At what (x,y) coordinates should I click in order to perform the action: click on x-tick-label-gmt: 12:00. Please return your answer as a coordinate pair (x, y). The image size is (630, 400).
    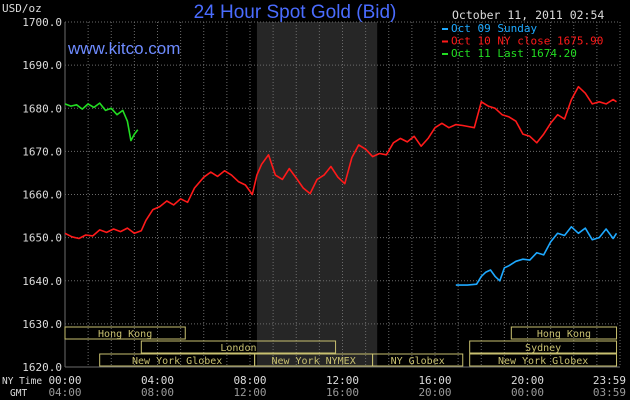
    Looking at the image, I should click on (249, 392).